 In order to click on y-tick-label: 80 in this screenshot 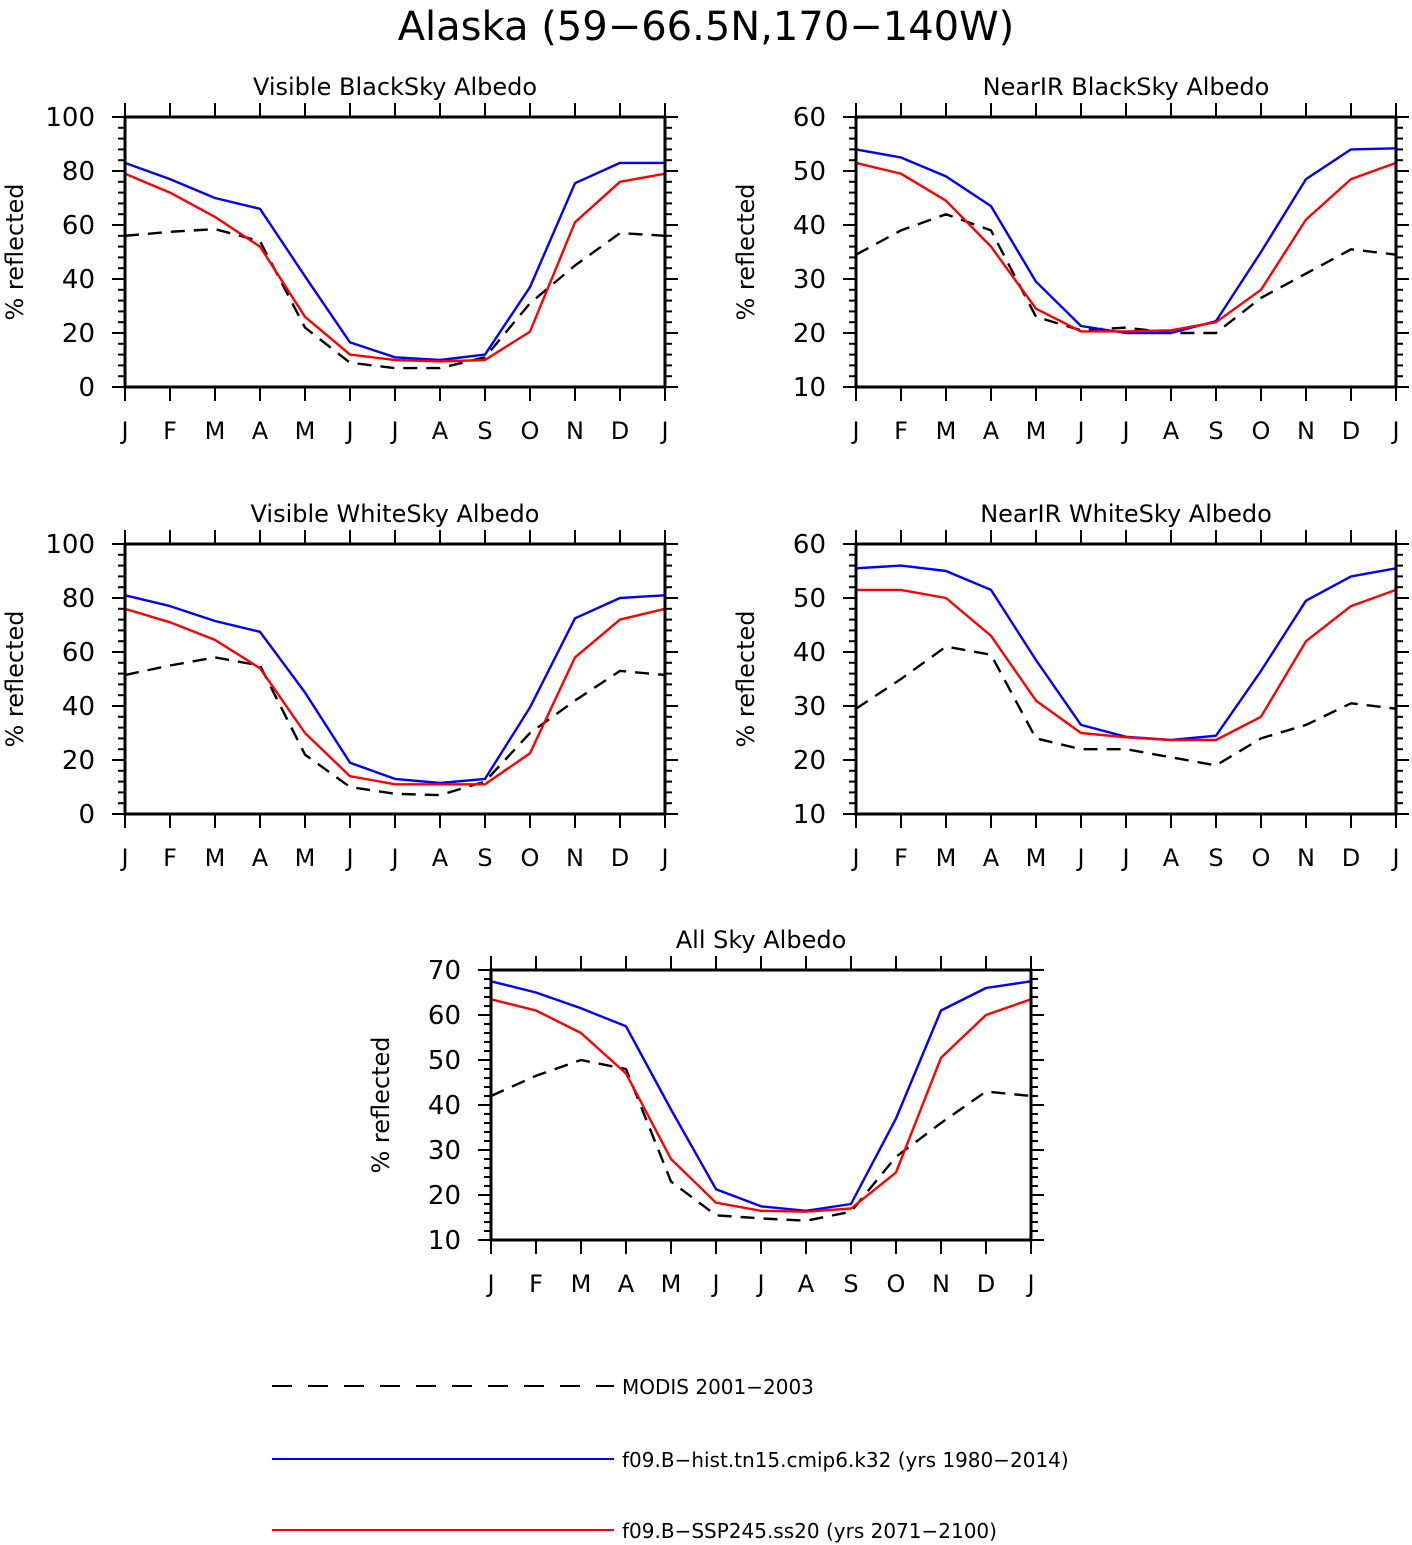, I will do `click(78, 599)`.